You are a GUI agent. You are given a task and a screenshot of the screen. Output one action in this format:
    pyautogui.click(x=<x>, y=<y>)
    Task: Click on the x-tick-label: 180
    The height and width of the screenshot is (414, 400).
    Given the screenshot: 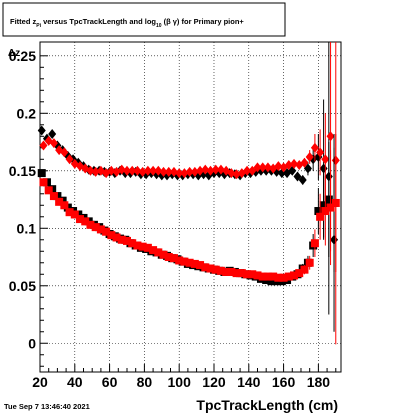 What is the action you would take?
    pyautogui.click(x=319, y=382)
    